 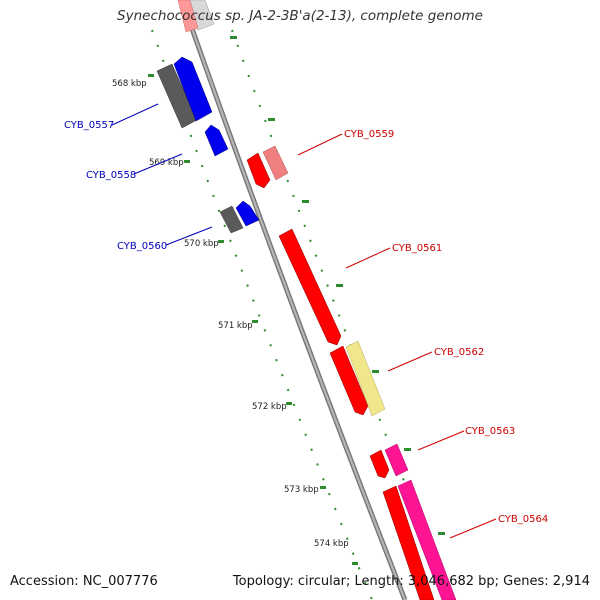 What do you see at coordinates (188, 16) in the screenshot?
I see `gene-feature-top-red` at bounding box center [188, 16].